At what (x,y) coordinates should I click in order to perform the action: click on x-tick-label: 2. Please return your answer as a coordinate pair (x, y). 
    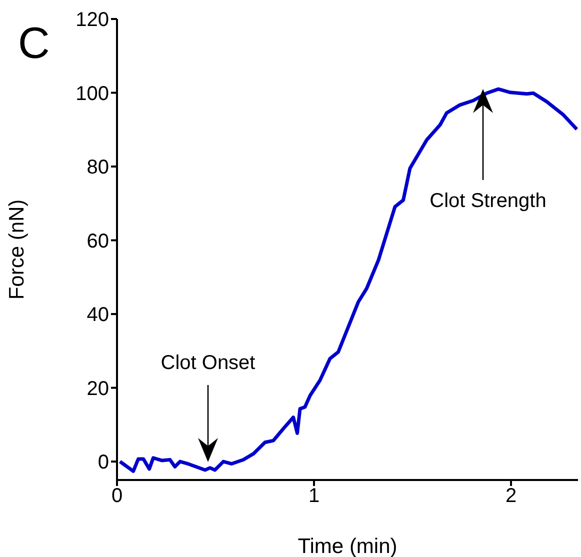
    Looking at the image, I should click on (511, 496).